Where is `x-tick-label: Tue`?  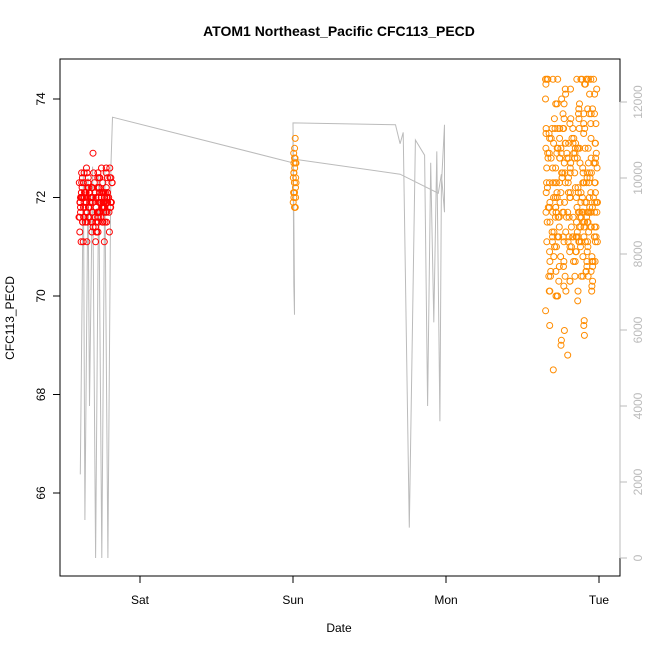
x-tick-label: Tue is located at coordinates (599, 600).